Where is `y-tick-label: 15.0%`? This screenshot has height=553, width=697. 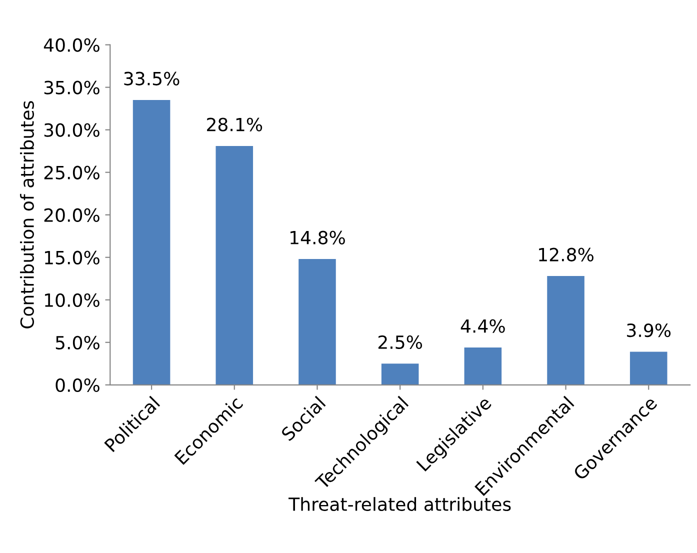 y-tick-label: 15.0% is located at coordinates (72, 257).